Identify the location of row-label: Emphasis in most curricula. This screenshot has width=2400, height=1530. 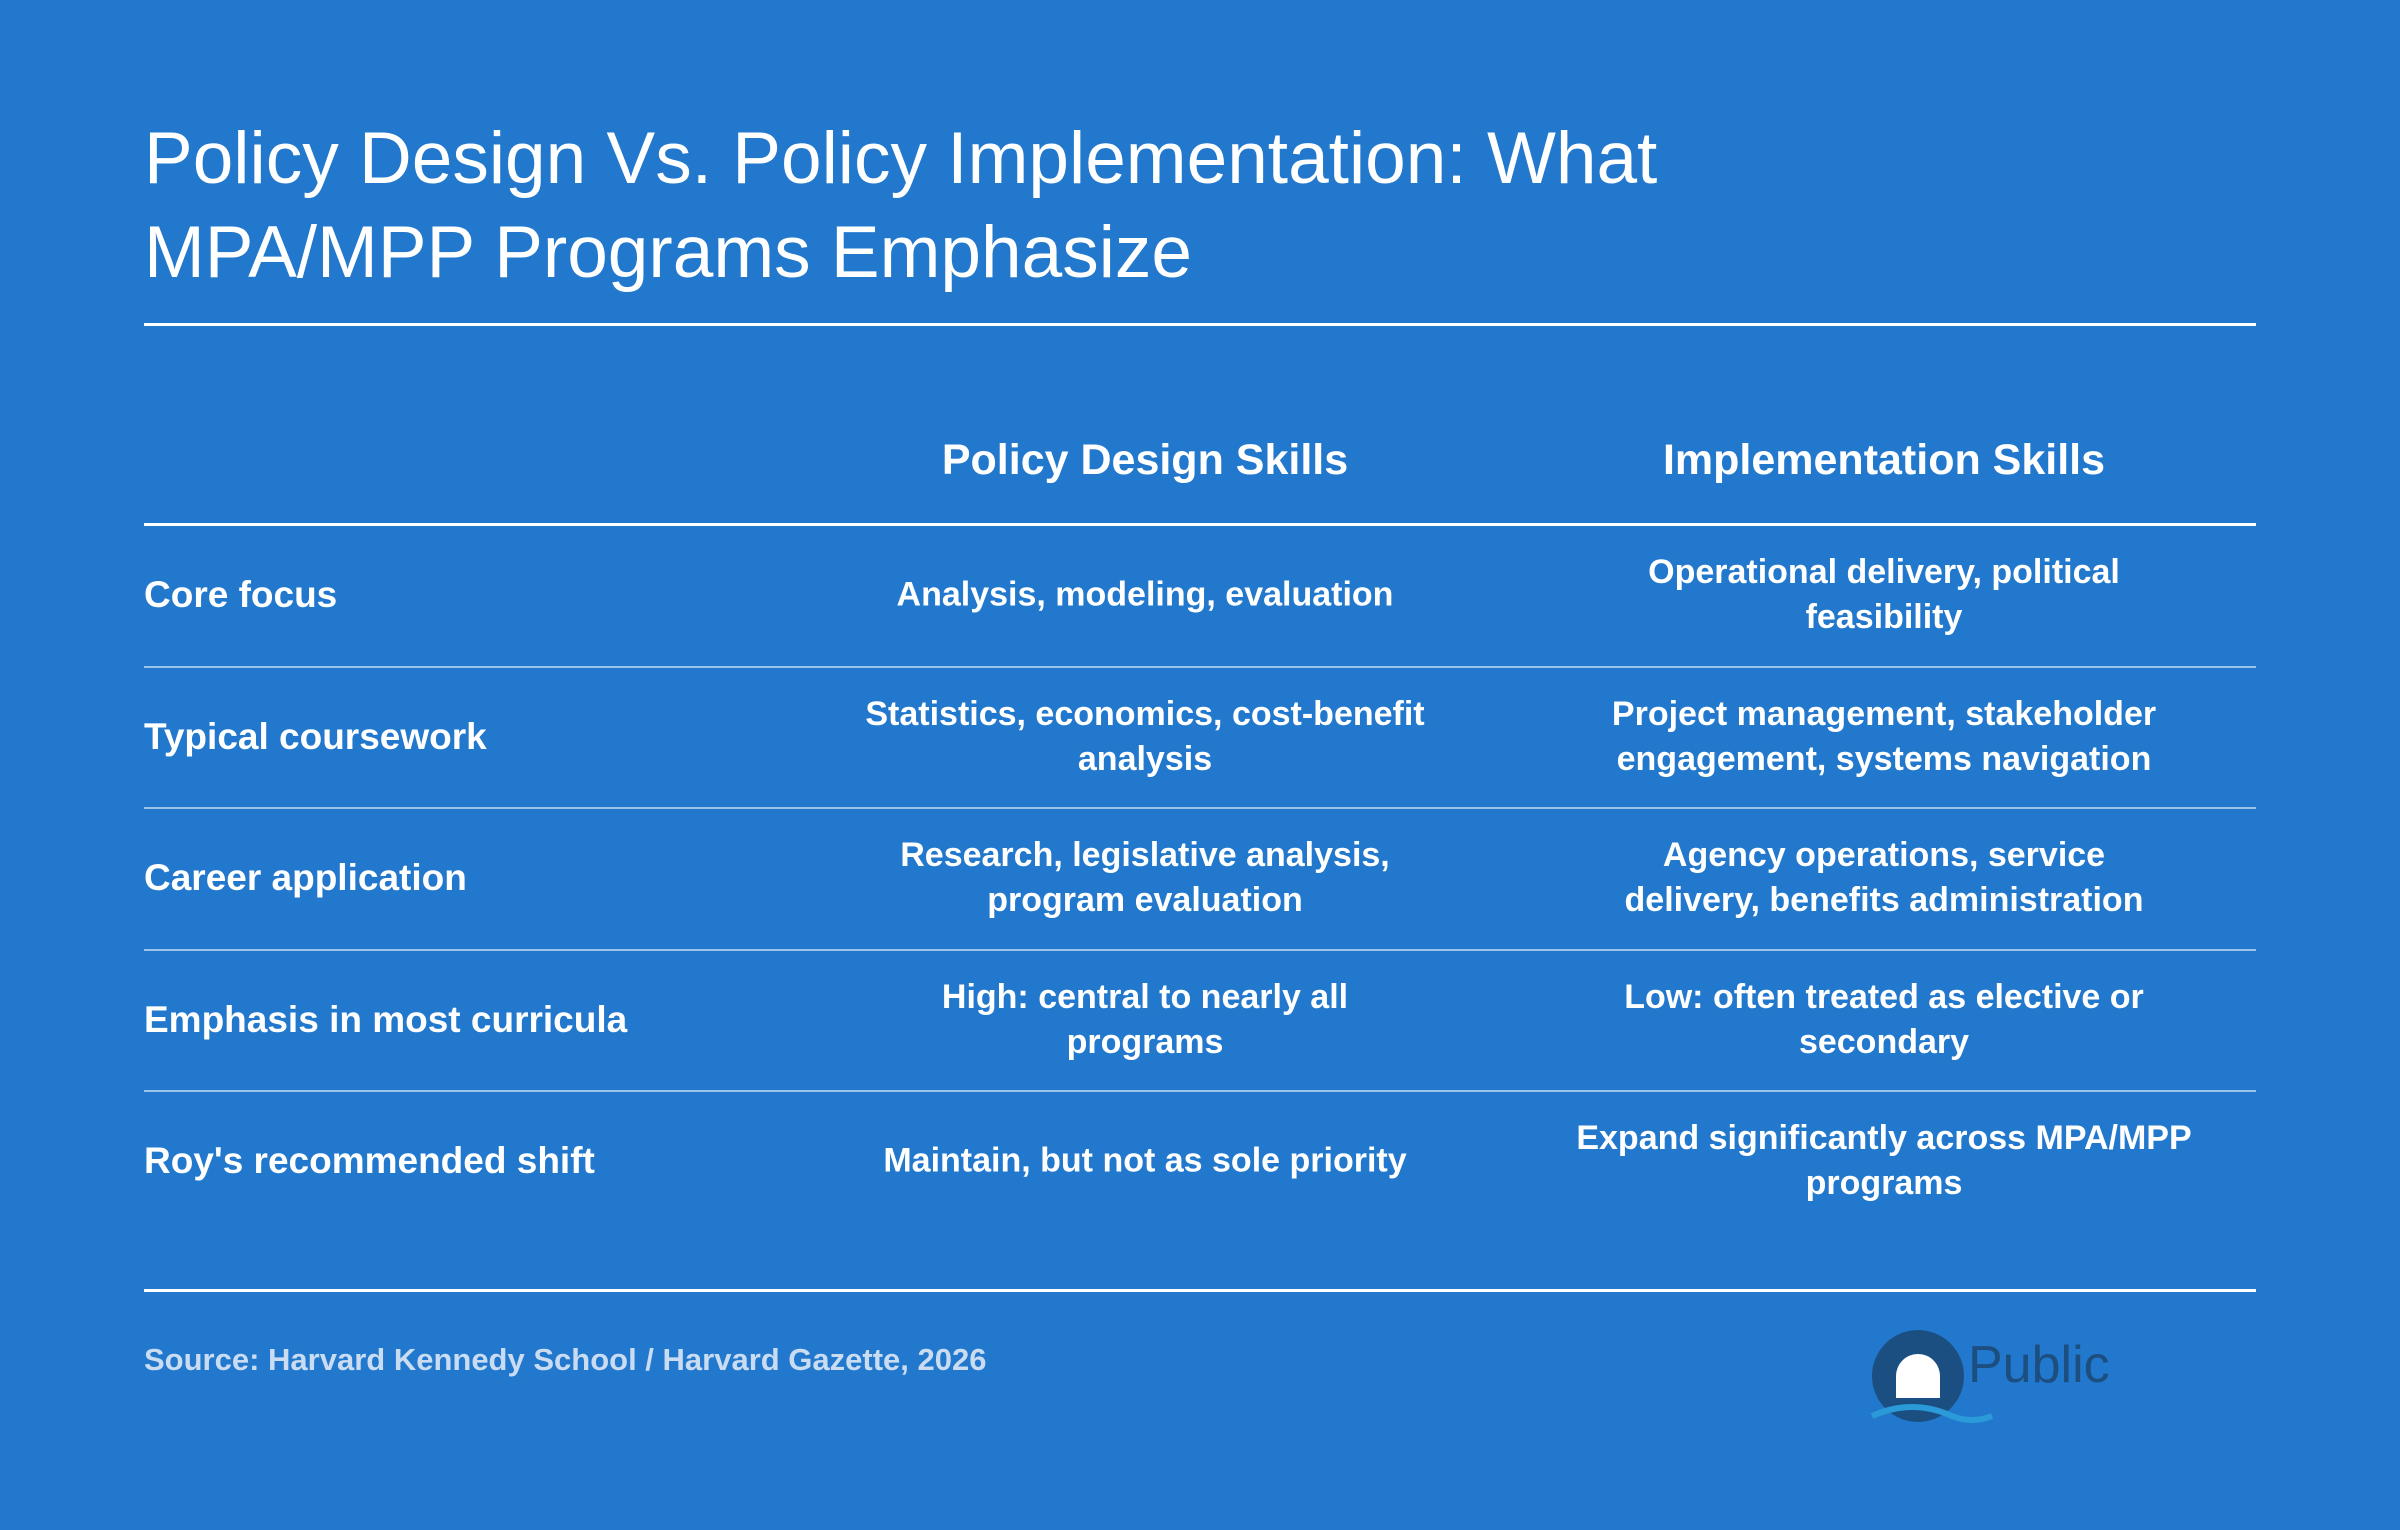
(386, 1019).